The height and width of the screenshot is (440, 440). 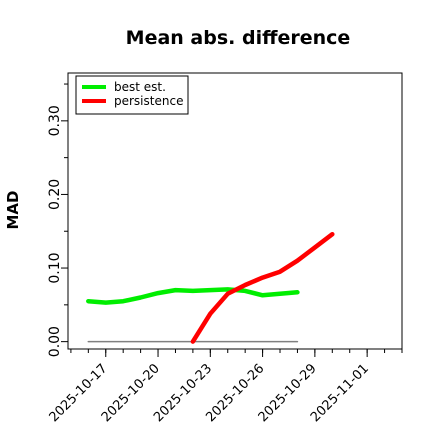 What do you see at coordinates (193, 296) in the screenshot?
I see `series-line-best-est-` at bounding box center [193, 296].